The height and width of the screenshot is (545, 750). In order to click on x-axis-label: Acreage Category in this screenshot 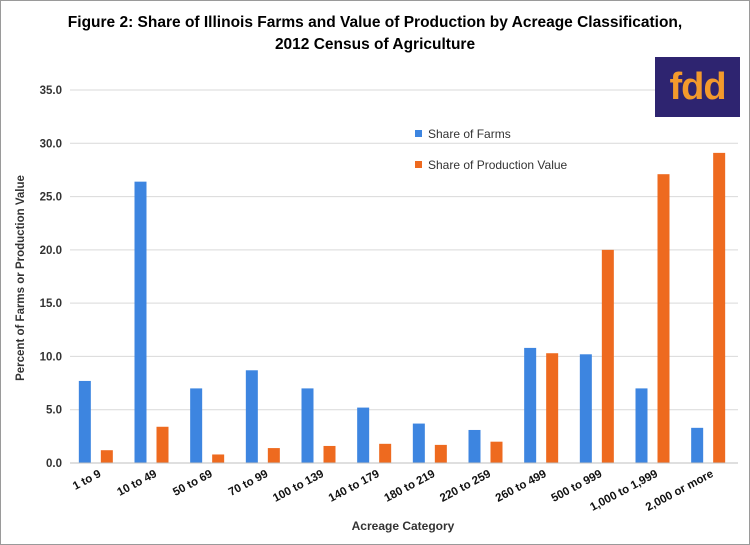, I will do `click(403, 526)`.